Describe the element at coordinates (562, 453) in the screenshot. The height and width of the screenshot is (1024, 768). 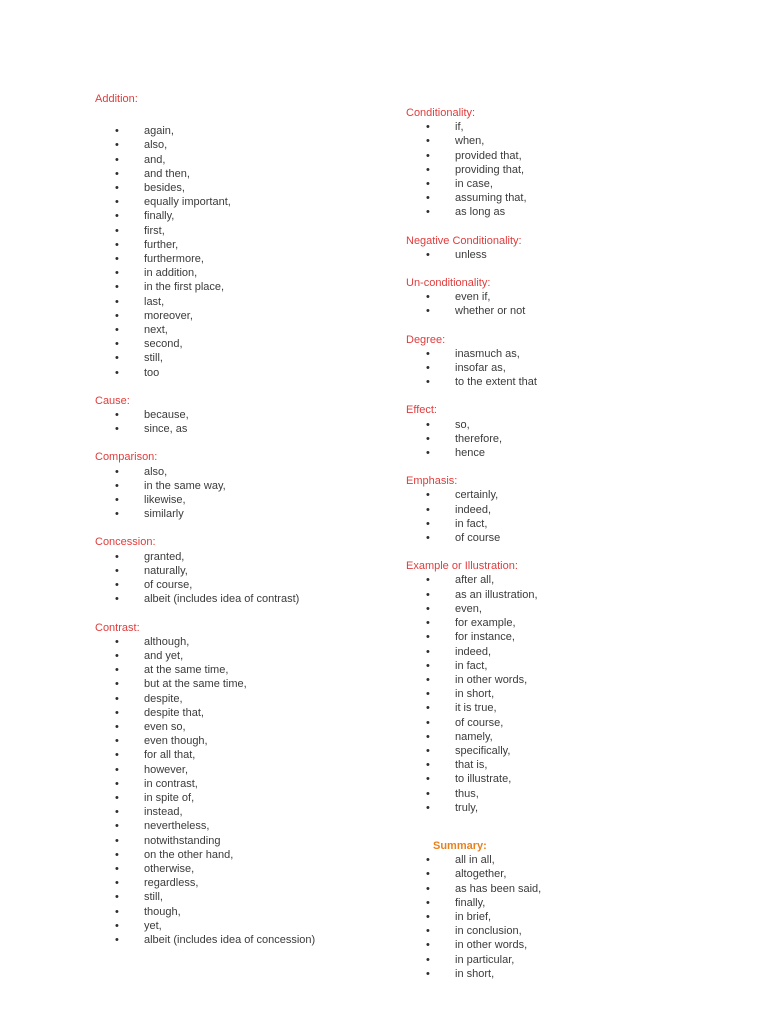
I see `transition-word-item: hence` at that location.